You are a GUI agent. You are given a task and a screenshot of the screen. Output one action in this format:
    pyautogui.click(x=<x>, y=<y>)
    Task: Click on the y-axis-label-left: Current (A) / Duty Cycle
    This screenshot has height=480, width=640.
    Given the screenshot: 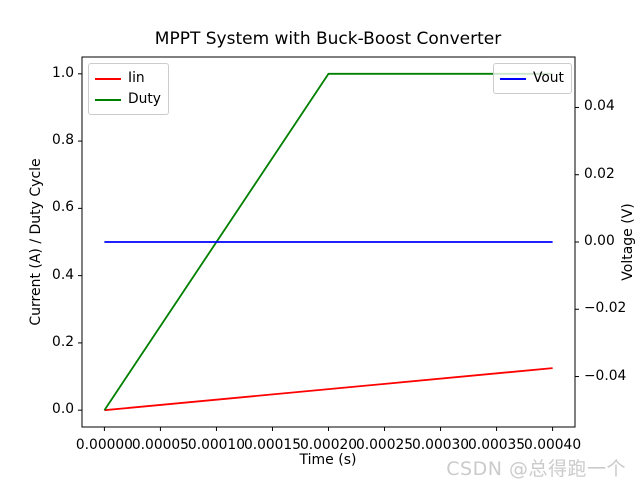 What is the action you would take?
    pyautogui.click(x=36, y=242)
    